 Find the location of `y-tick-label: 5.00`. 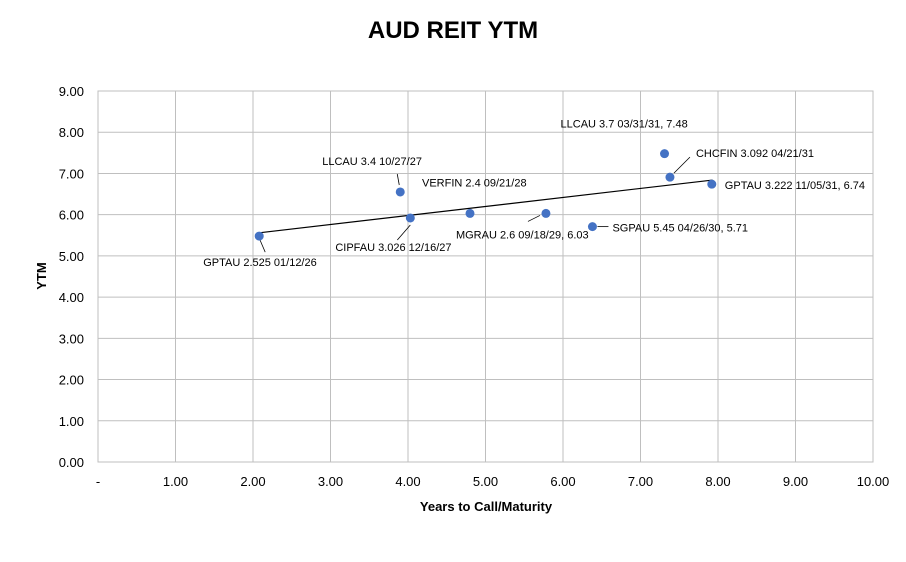

y-tick-label: 5.00 is located at coordinates (71, 256).